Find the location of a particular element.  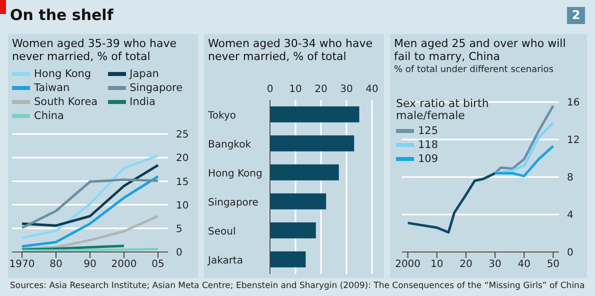

x-tick-label: 50 is located at coordinates (553, 264).